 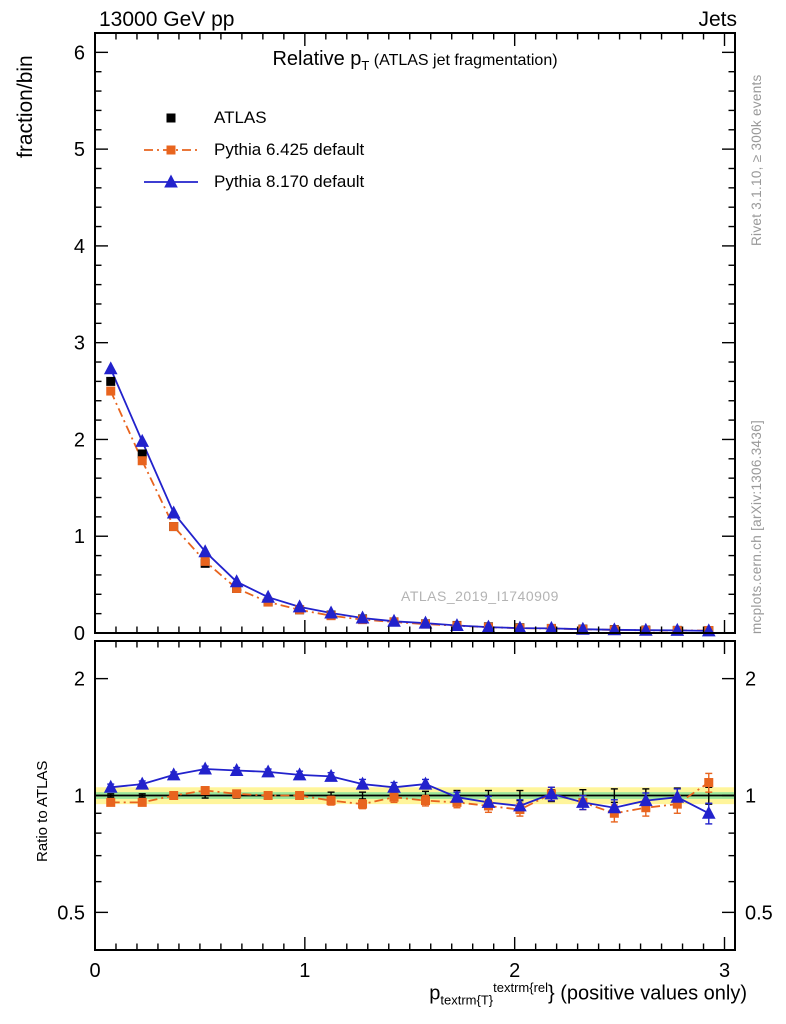 What do you see at coordinates (467, 1000) in the screenshot?
I see `x-axis-label-sub: textrm{T}` at bounding box center [467, 1000].